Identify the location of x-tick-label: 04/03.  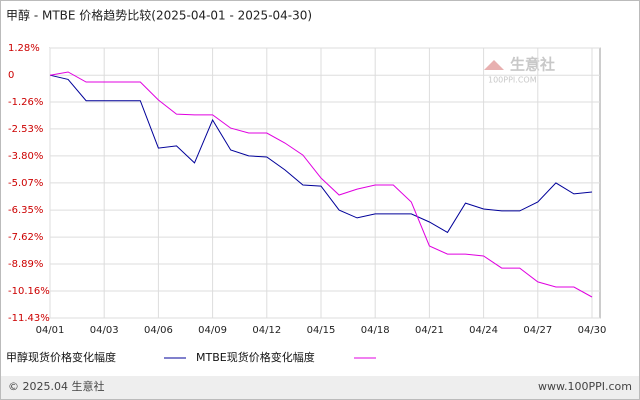
(104, 330).